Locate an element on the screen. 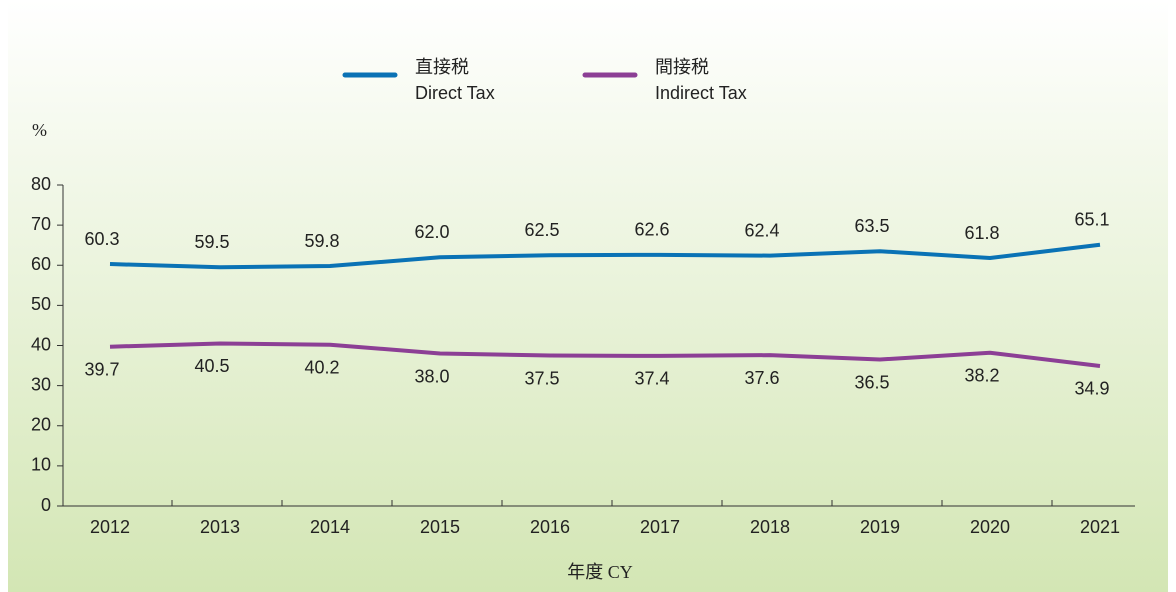 This screenshot has width=1176, height=592. data-label: 37.5 is located at coordinates (541, 378).